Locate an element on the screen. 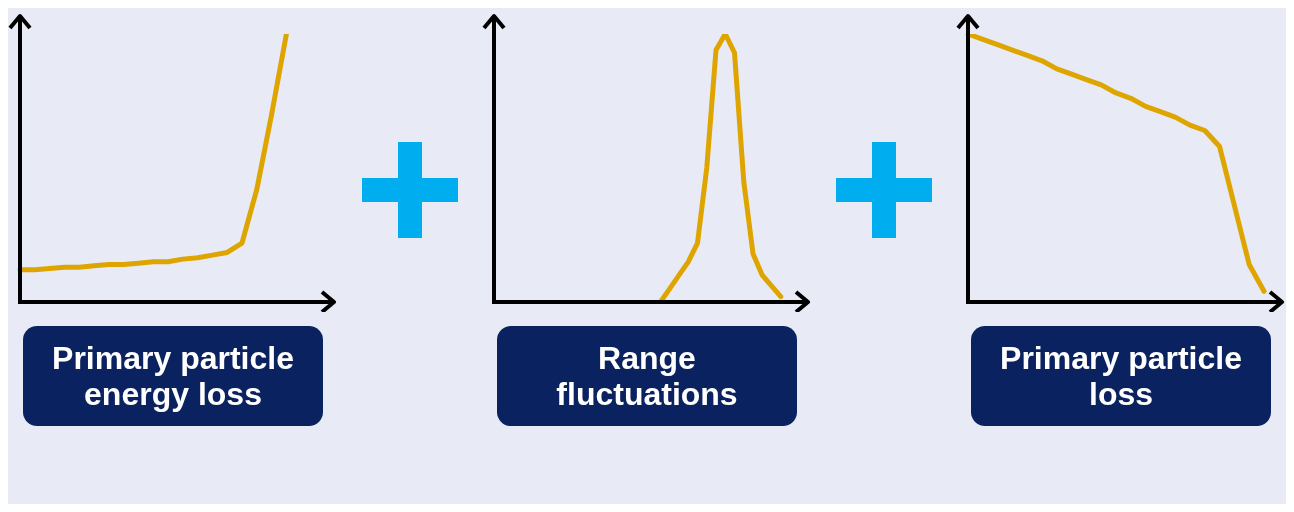  x-axis-title: Primary particle energy loss is located at coordinates (173, 376).